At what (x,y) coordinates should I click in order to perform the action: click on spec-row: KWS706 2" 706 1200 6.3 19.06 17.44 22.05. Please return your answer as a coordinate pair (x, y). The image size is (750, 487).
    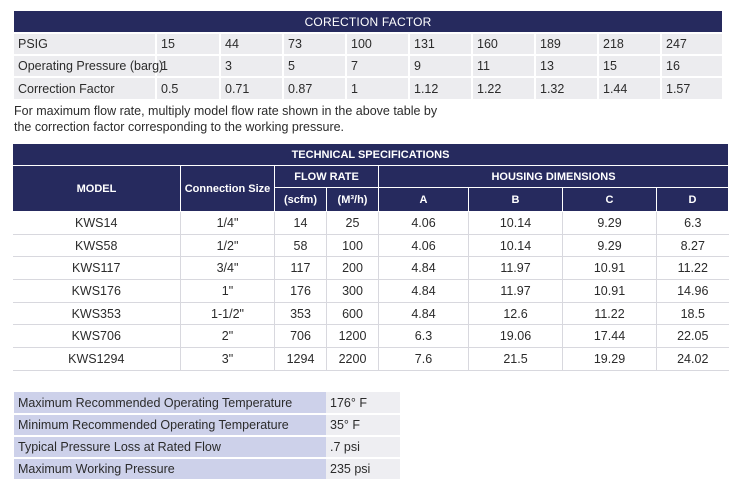
    Looking at the image, I should click on (370, 336).